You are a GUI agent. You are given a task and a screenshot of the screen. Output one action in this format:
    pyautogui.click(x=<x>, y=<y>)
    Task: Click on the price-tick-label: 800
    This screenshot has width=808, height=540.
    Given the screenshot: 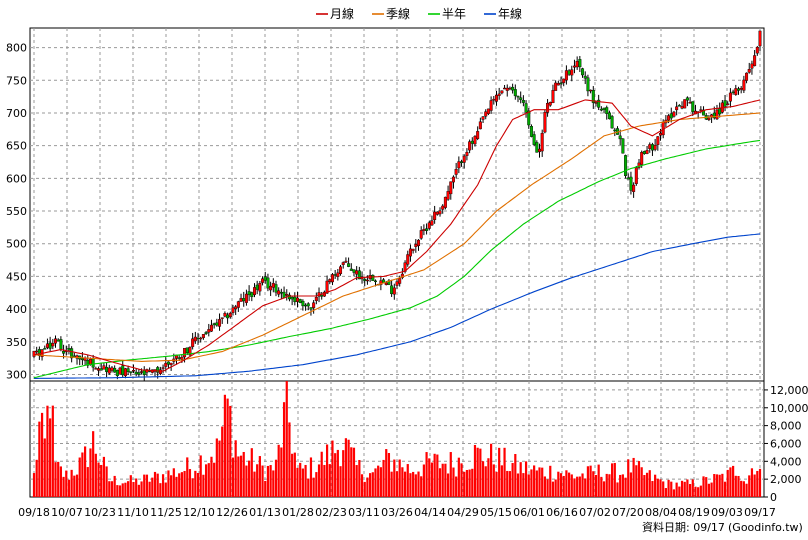 What is the action you would take?
    pyautogui.click(x=16, y=48)
    